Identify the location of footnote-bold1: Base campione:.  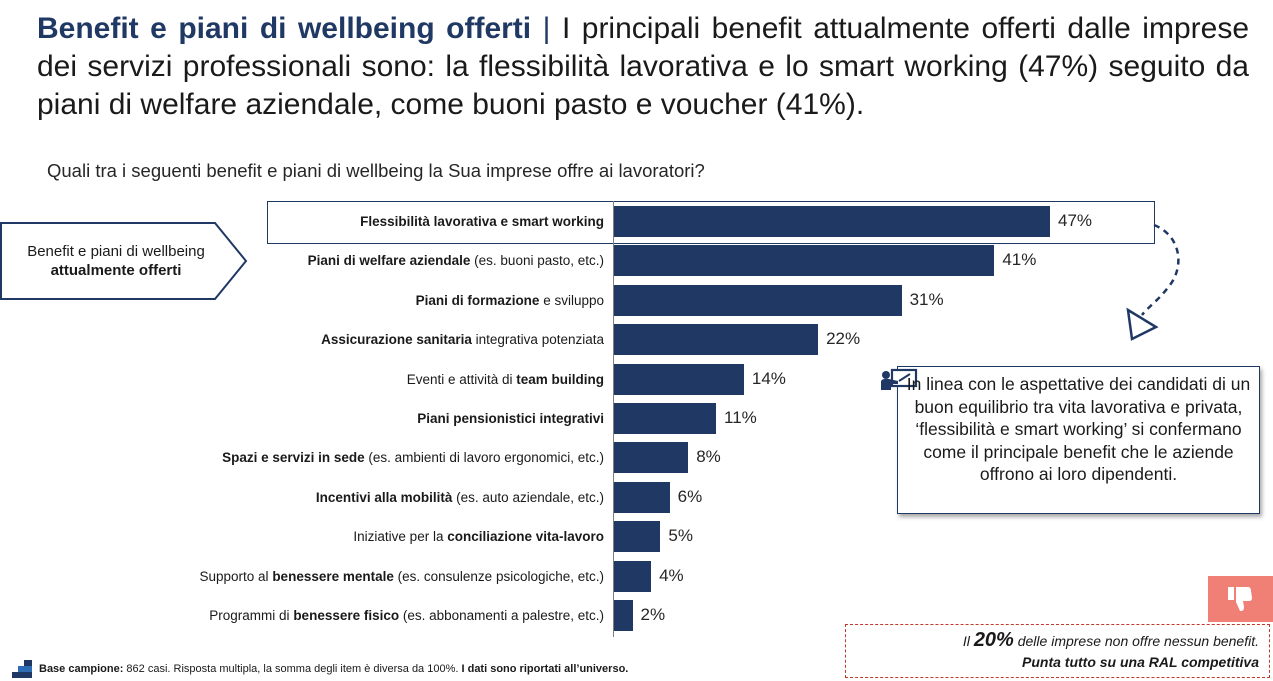
(81, 669).